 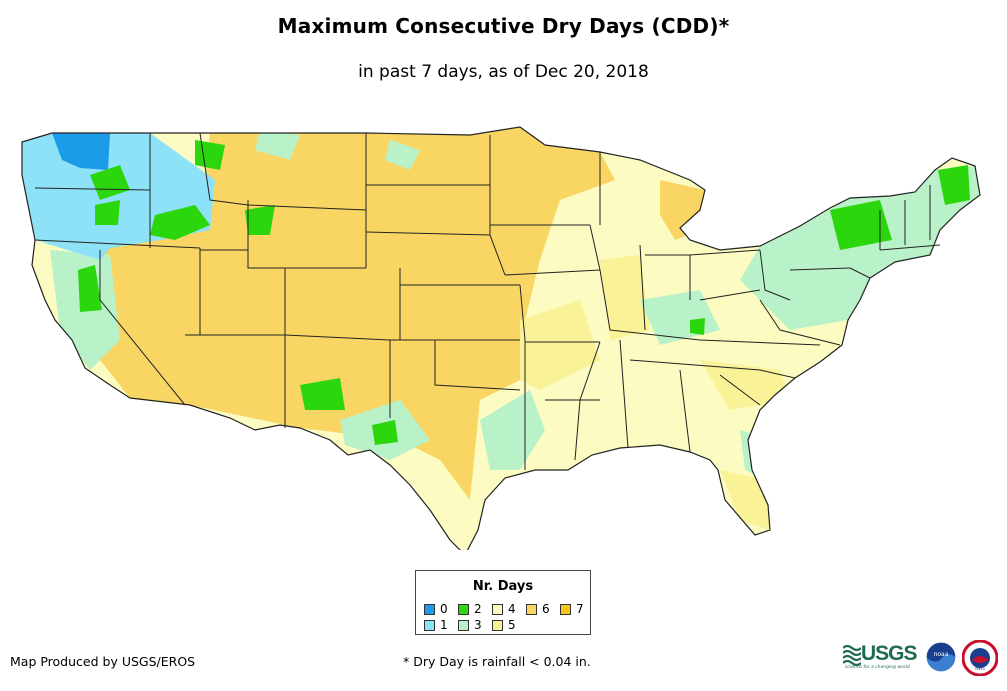 What do you see at coordinates (436, 625) in the screenshot?
I see `legend-item-1: 1` at bounding box center [436, 625].